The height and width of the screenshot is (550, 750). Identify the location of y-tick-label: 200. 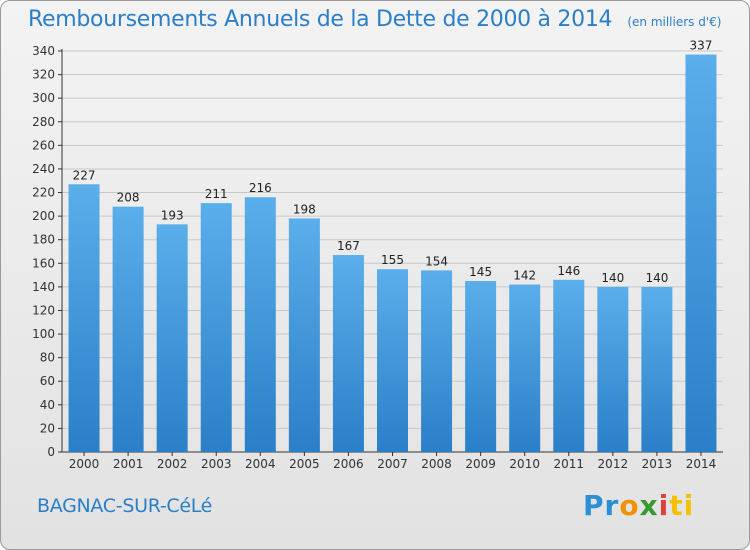
(43, 216).